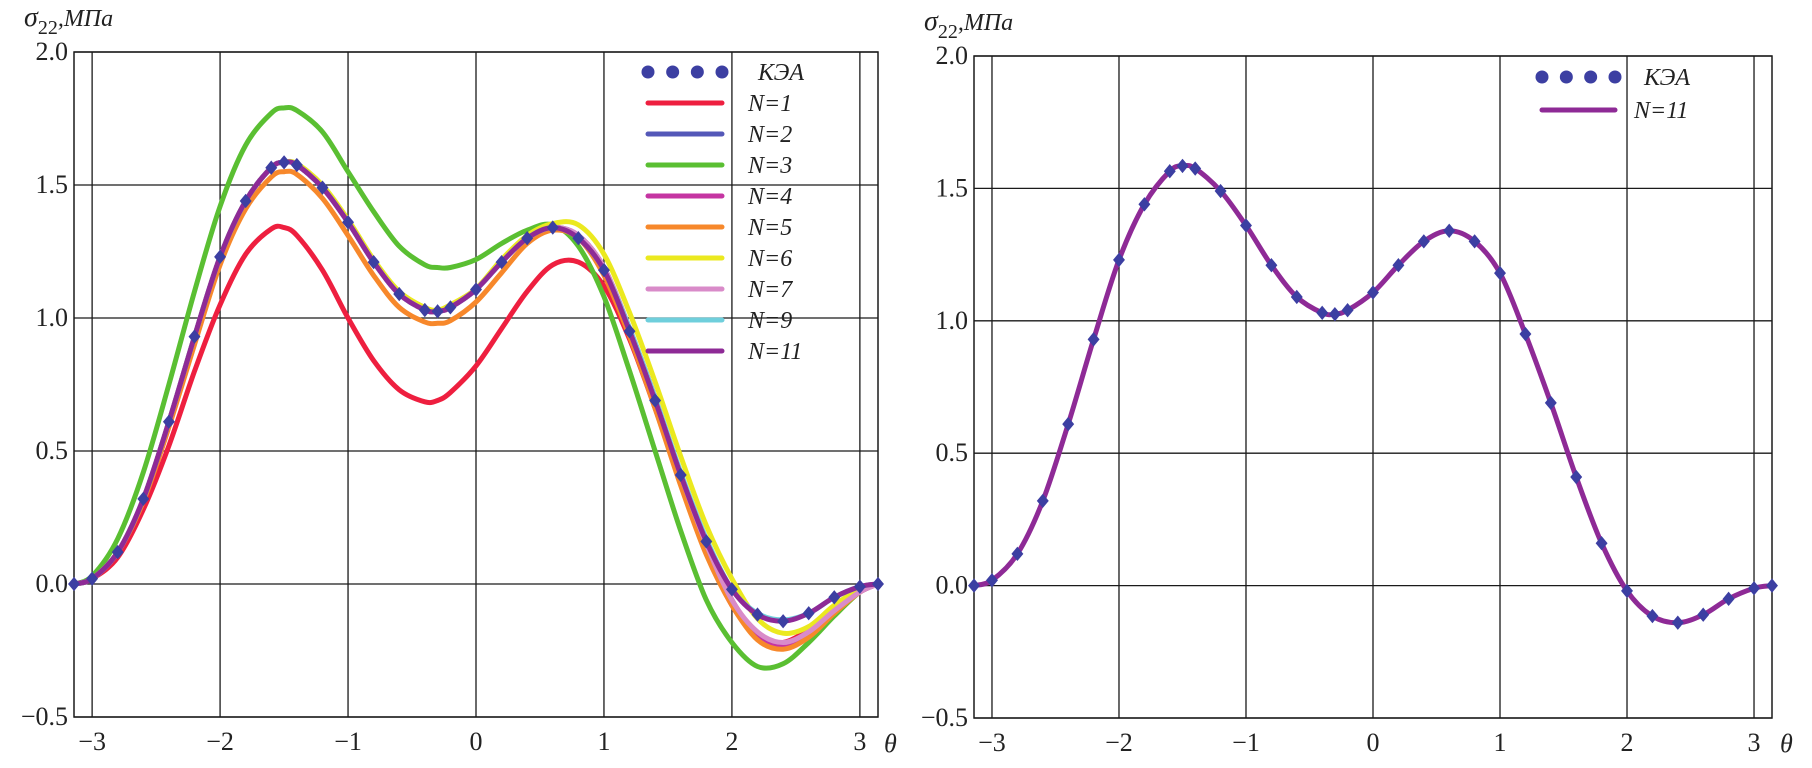 This screenshot has height=768, width=1812. I want to click on legend-item-n-7: N=7, so click(719, 290).